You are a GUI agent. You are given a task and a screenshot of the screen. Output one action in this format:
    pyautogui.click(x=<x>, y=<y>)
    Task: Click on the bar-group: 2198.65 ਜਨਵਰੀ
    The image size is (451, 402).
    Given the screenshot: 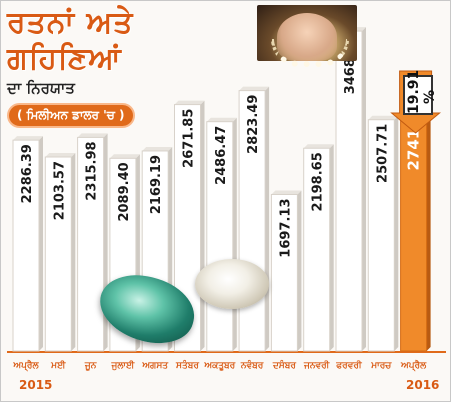 What is the action you would take?
    pyautogui.click(x=318, y=257)
    